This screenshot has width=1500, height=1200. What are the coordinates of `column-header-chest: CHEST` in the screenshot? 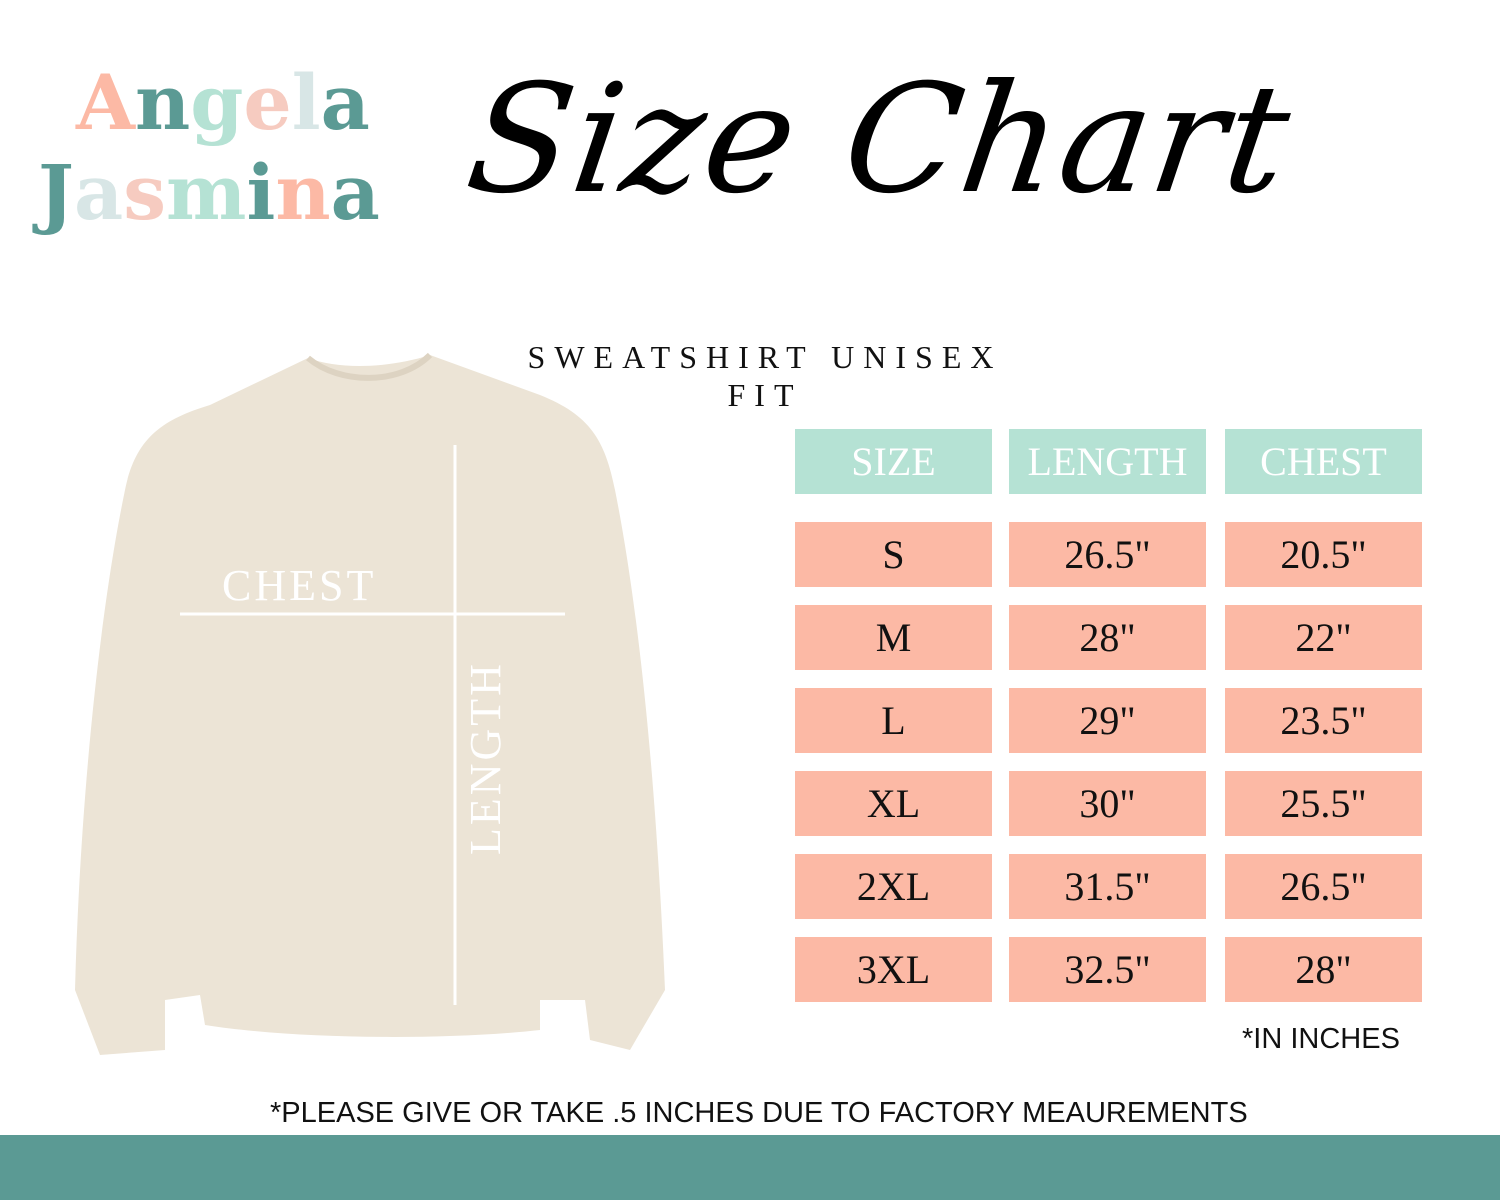 It's located at (1323, 461).